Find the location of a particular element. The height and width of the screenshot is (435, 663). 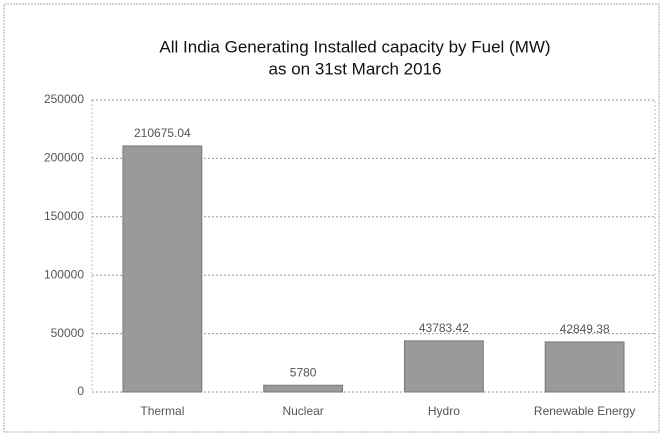

x-tick-label: Hydro is located at coordinates (444, 411).